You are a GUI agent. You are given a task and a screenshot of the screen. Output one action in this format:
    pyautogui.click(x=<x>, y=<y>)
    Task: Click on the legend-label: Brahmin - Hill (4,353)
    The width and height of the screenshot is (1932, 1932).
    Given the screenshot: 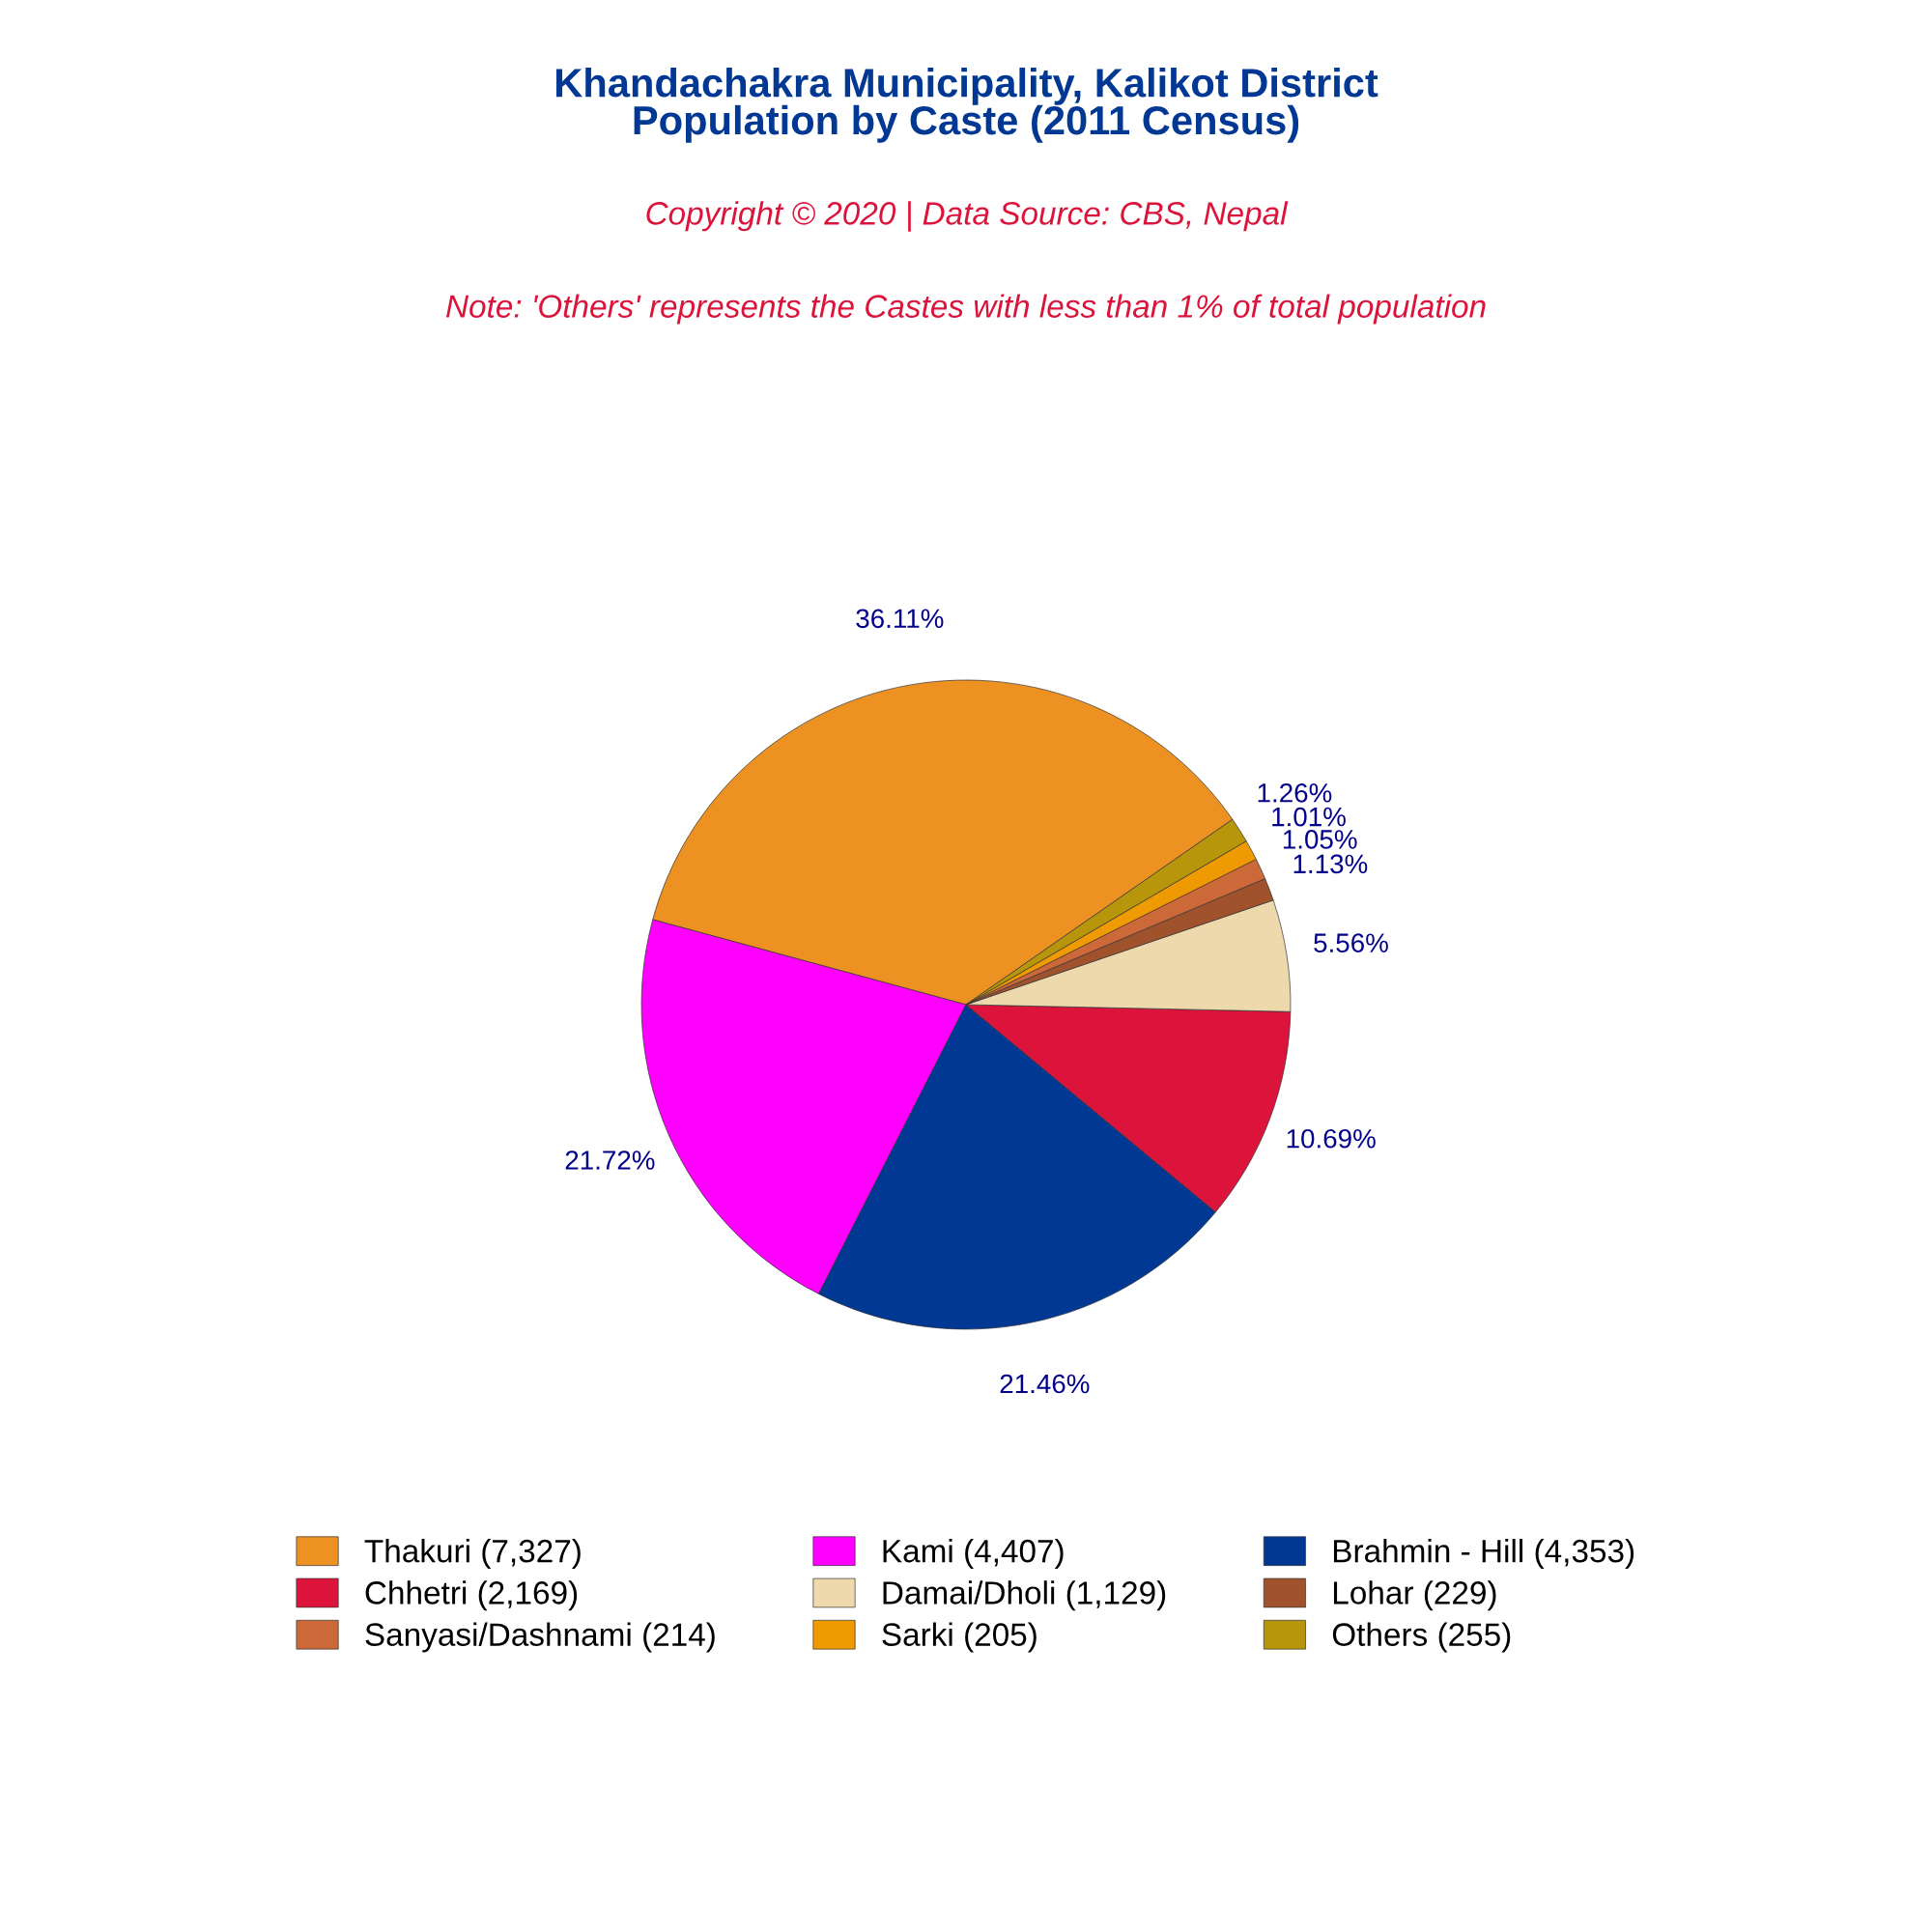 What is the action you would take?
    pyautogui.click(x=1483, y=1554)
    